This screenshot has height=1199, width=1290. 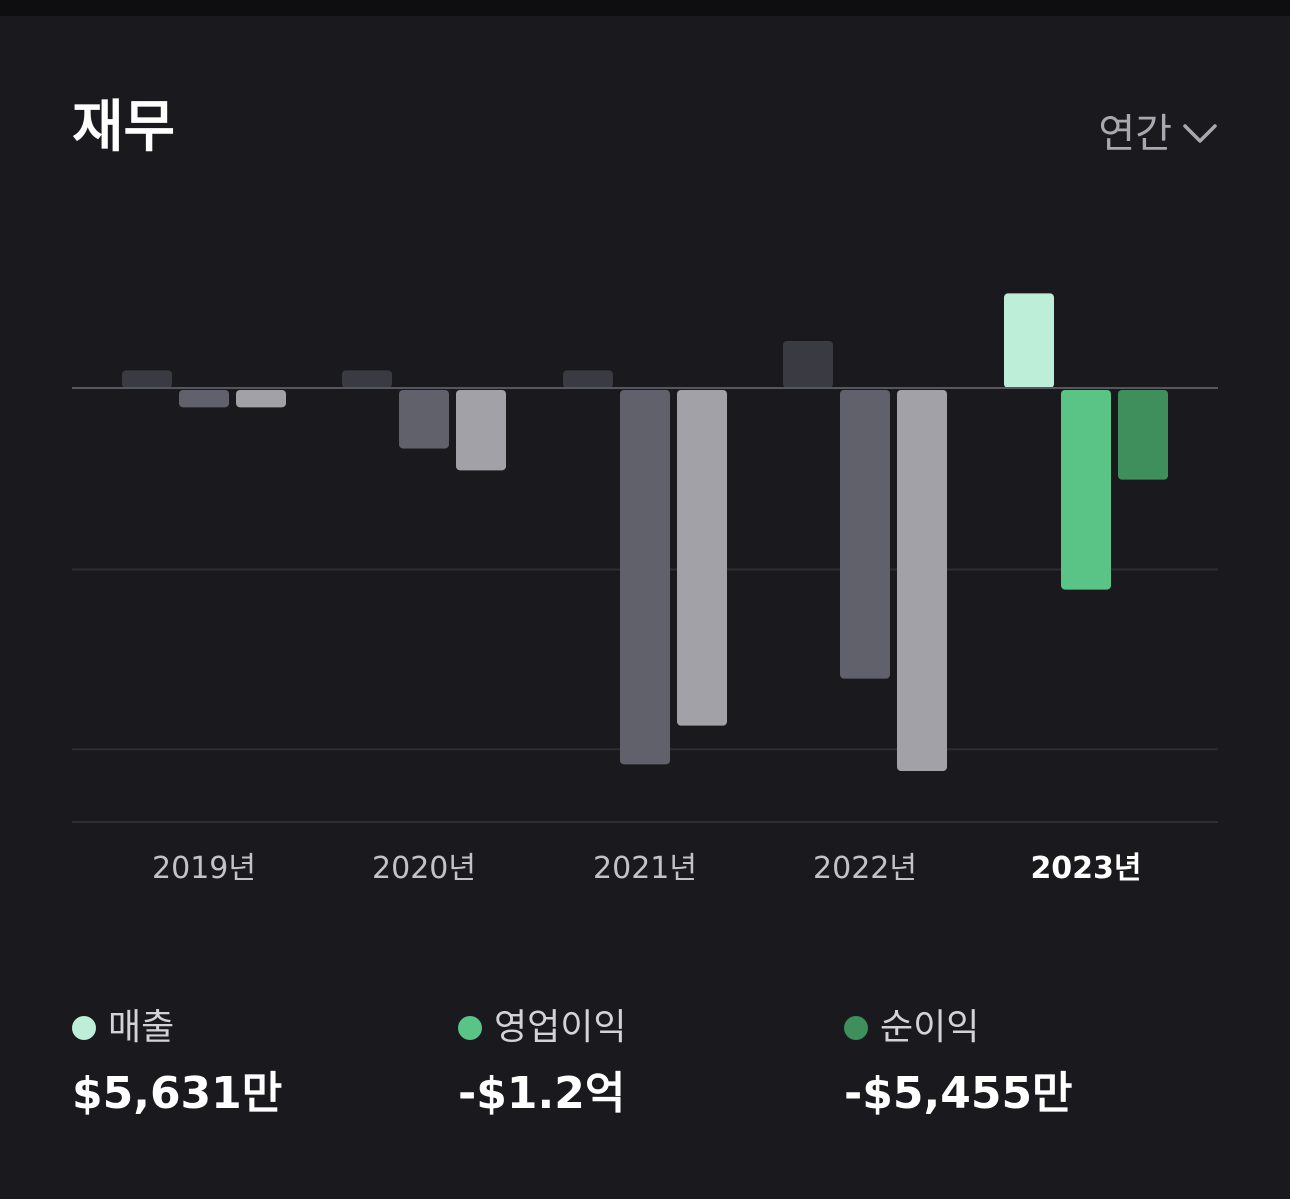 What do you see at coordinates (424, 419) in the screenshot?
I see `bar-2020년-영업이익` at bounding box center [424, 419].